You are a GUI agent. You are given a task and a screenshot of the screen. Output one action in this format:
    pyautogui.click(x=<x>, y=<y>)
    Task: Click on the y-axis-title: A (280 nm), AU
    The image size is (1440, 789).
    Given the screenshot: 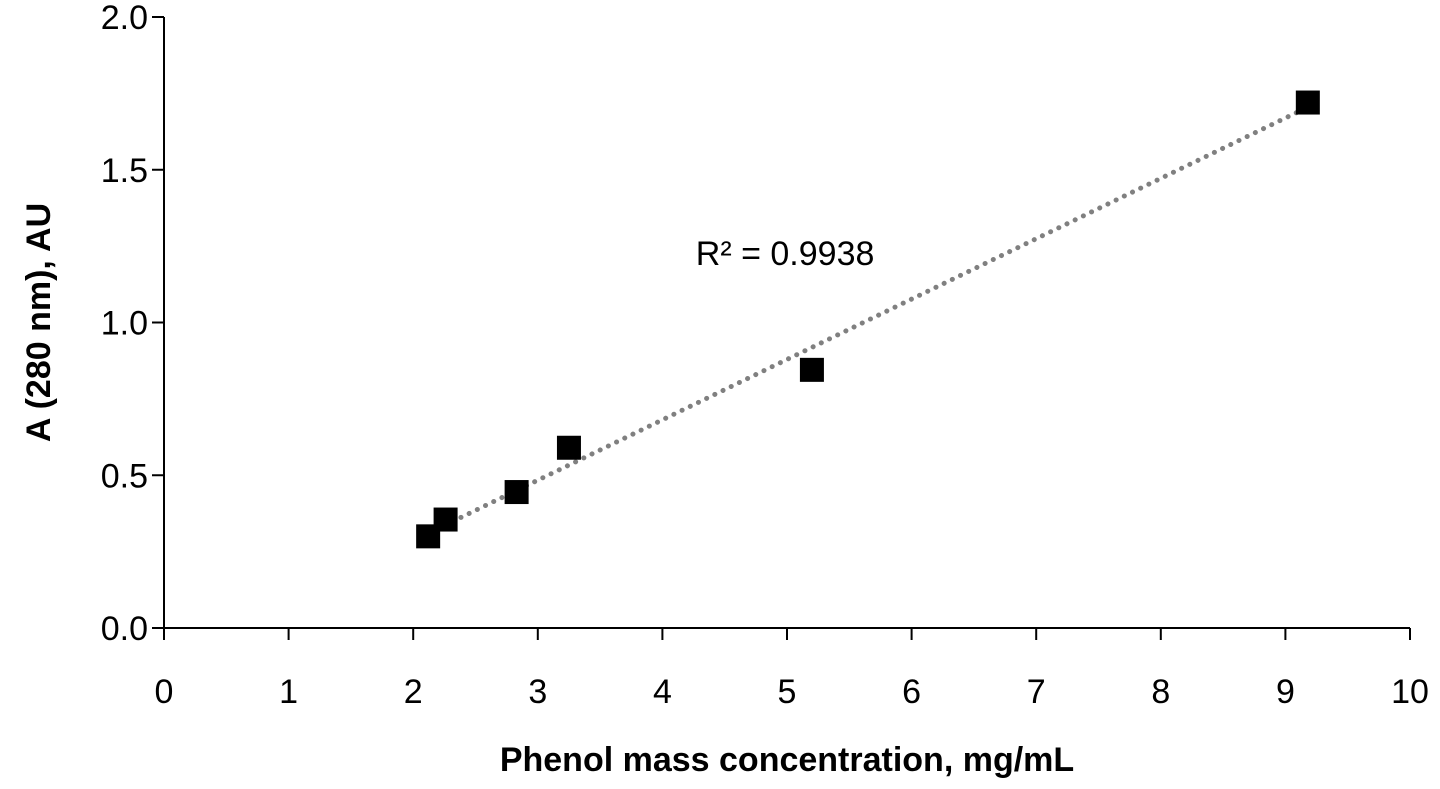 What is the action you would take?
    pyautogui.click(x=39, y=322)
    